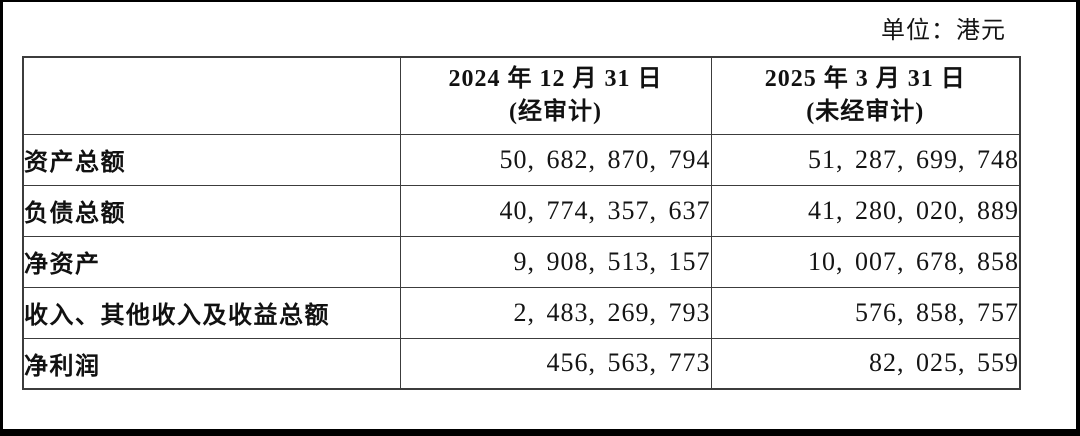 The width and height of the screenshot is (1080, 436). Describe the element at coordinates (865, 78) in the screenshot. I see `header-date-2025: 2025 年 3 月 31 日` at that location.